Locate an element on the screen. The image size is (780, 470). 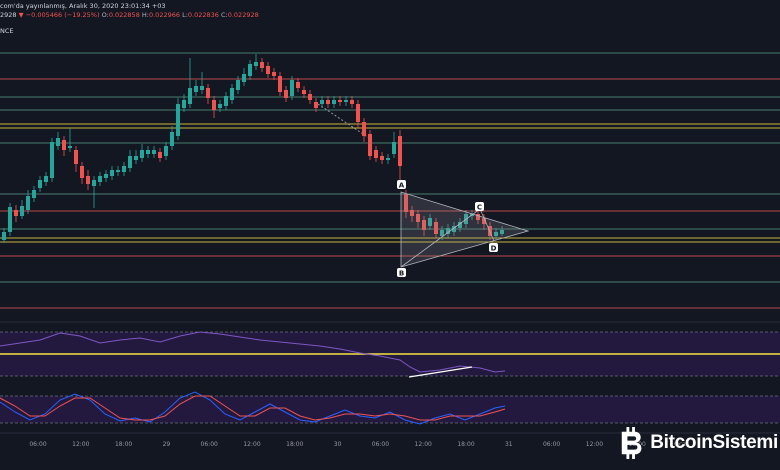
high-value: 0.022966 is located at coordinates (164, 15).